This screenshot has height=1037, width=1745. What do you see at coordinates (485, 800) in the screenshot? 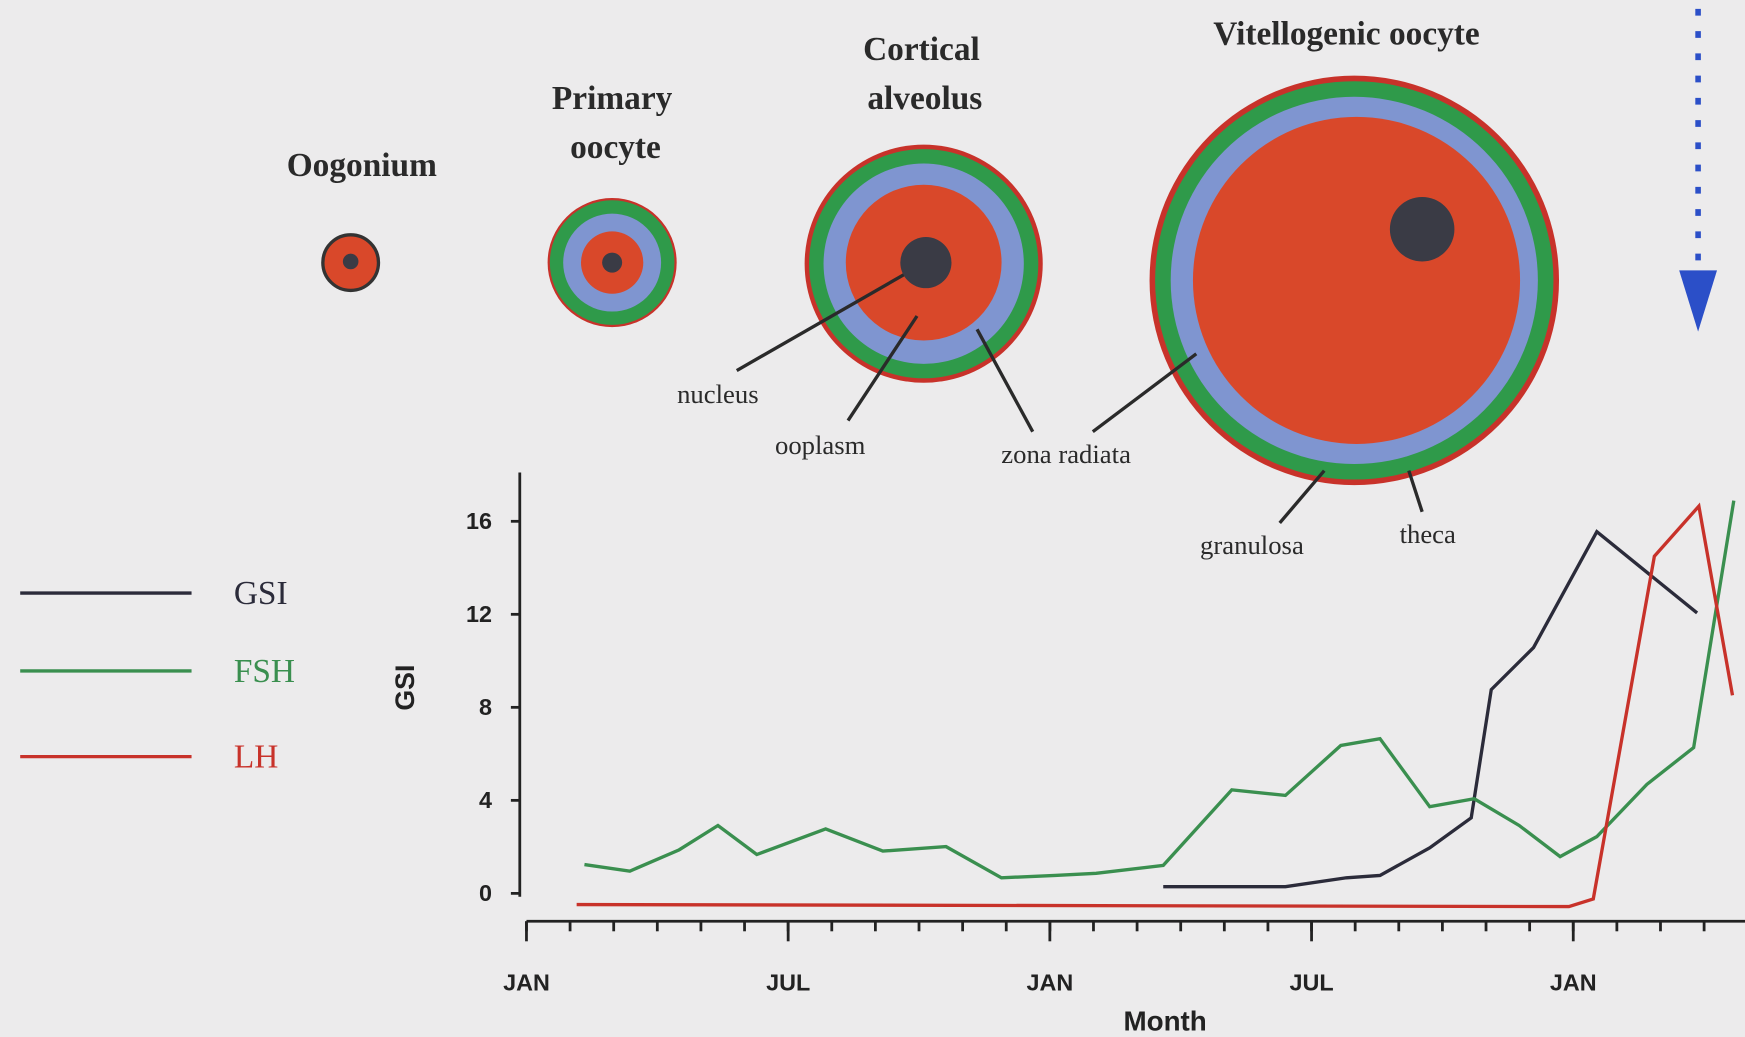
I see `y-tick-label: 4` at bounding box center [485, 800].